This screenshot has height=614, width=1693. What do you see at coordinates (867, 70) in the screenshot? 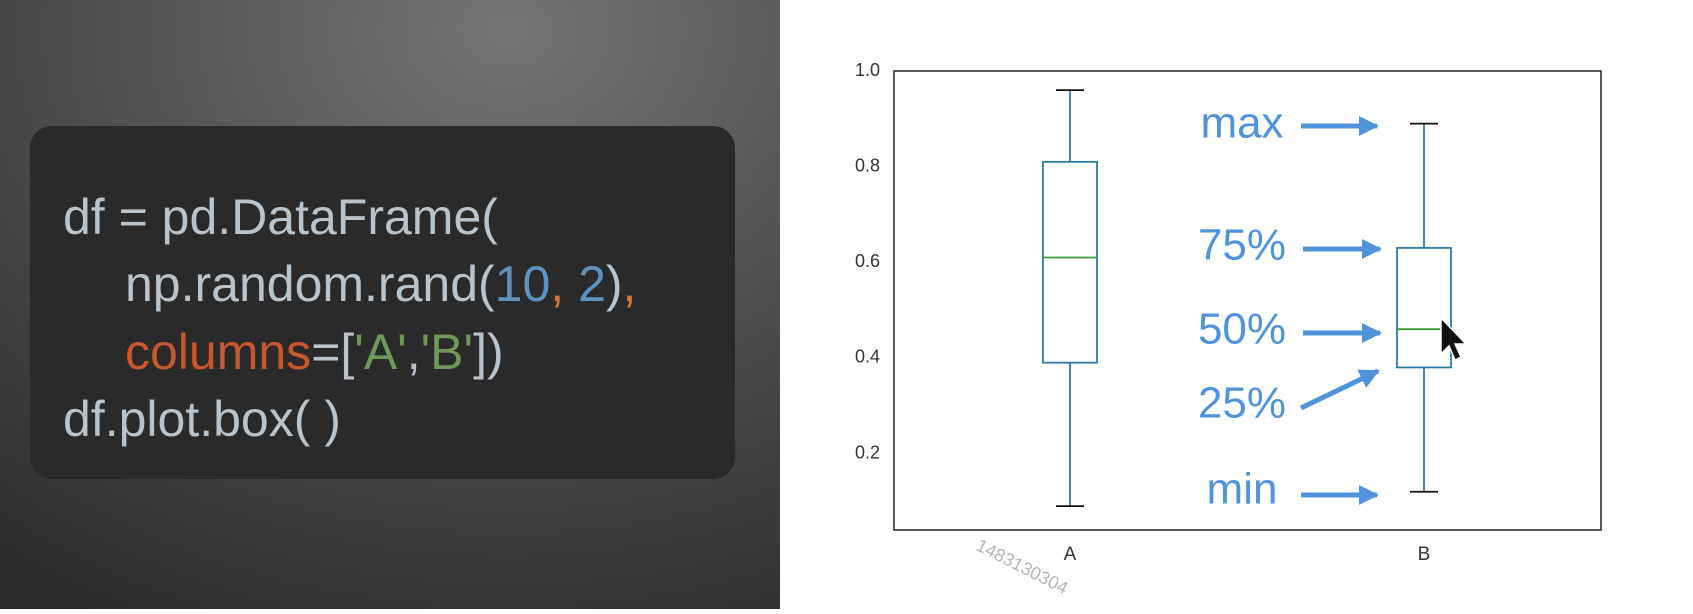
I see `y-tick-label: 1.0` at bounding box center [867, 70].